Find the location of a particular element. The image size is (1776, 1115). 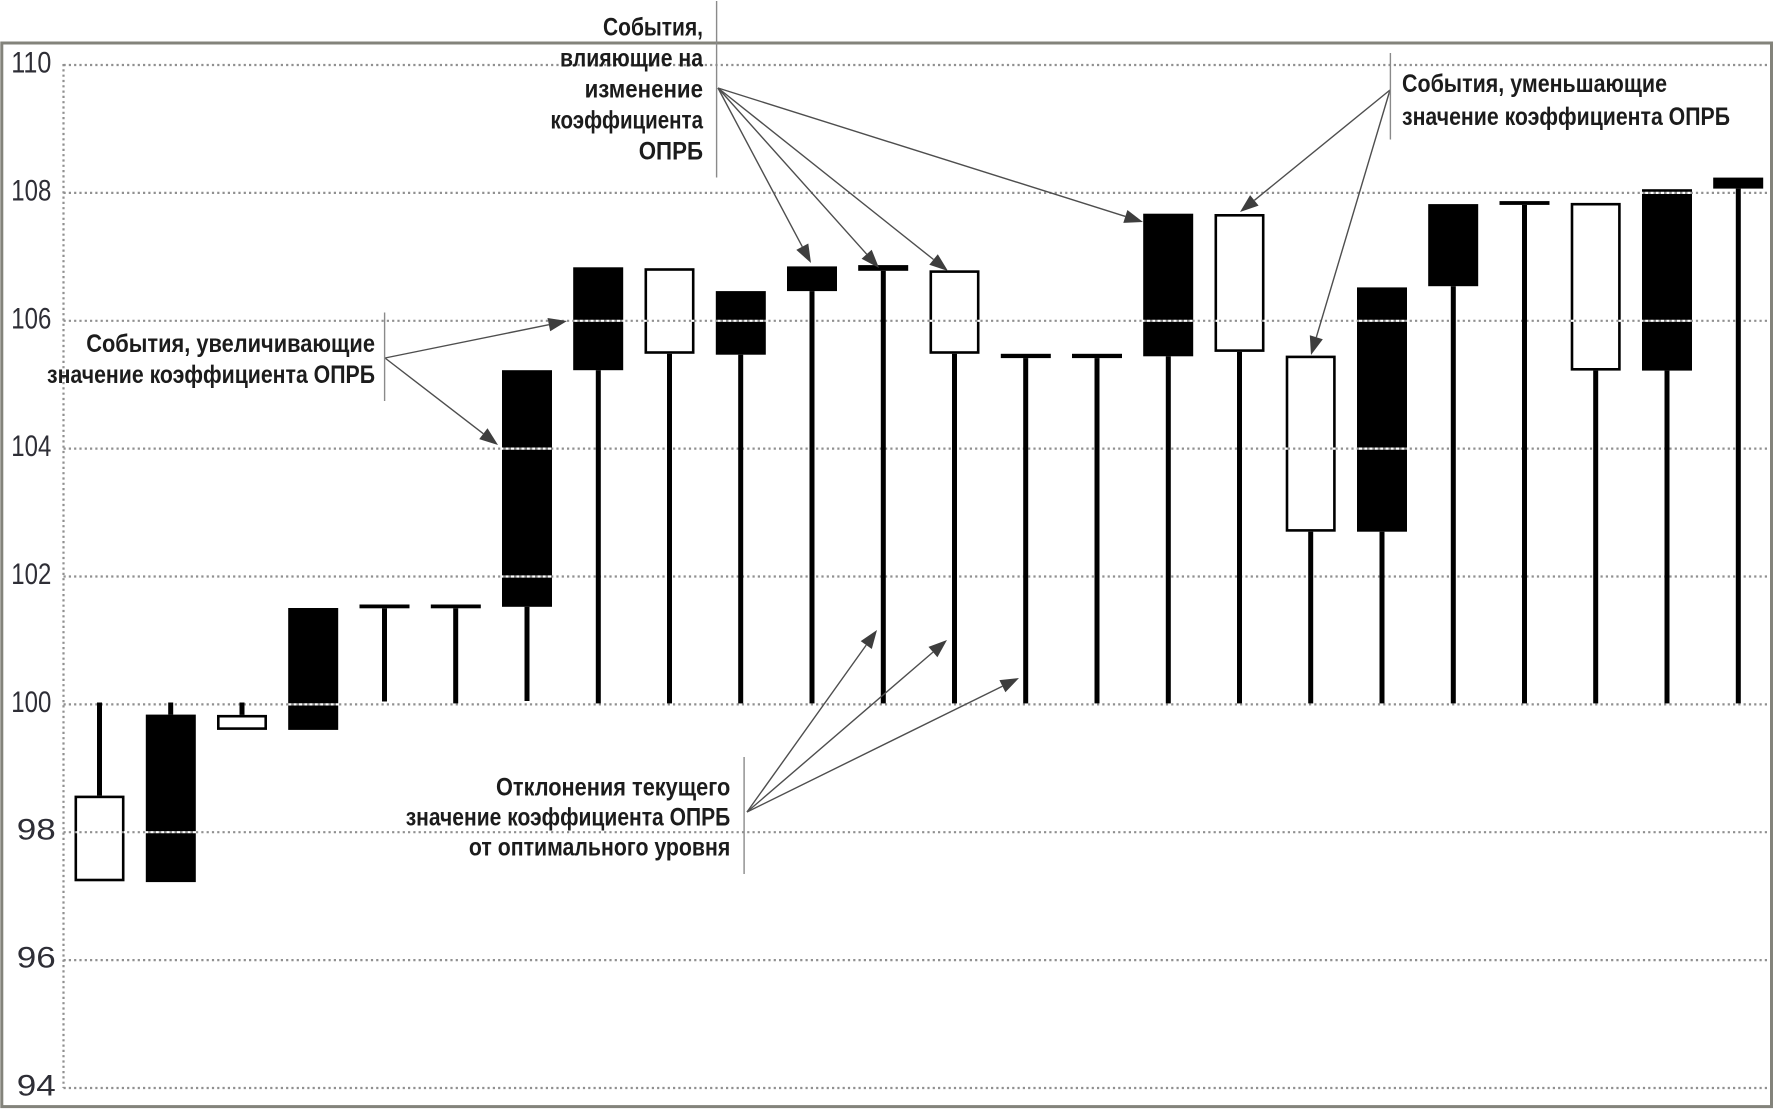

svg-text: 98 is located at coordinates (36, 830).